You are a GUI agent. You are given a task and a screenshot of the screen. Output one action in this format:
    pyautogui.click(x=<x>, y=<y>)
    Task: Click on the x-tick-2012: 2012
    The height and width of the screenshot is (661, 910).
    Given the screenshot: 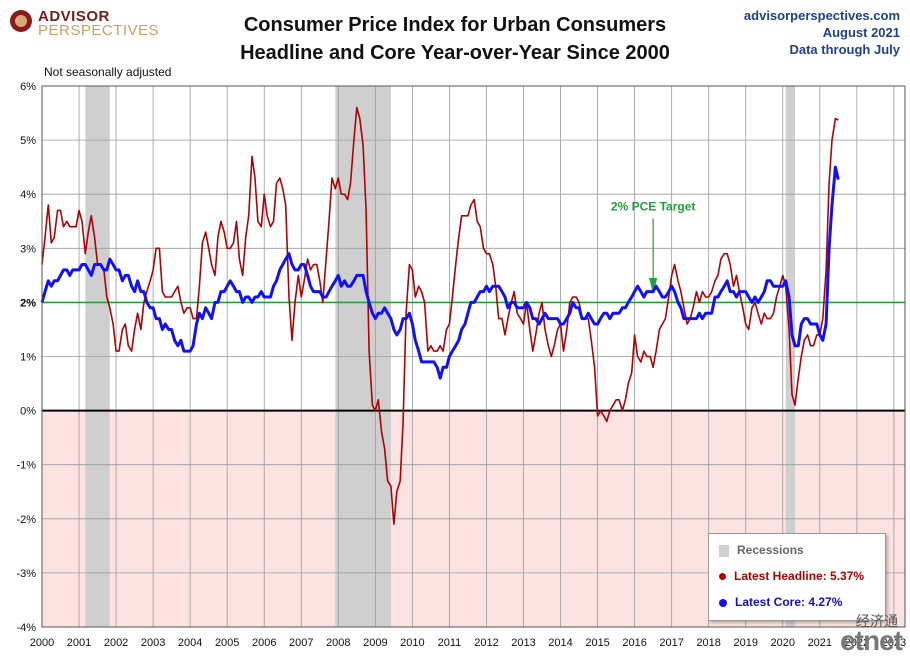 What is the action you would take?
    pyautogui.click(x=486, y=643)
    